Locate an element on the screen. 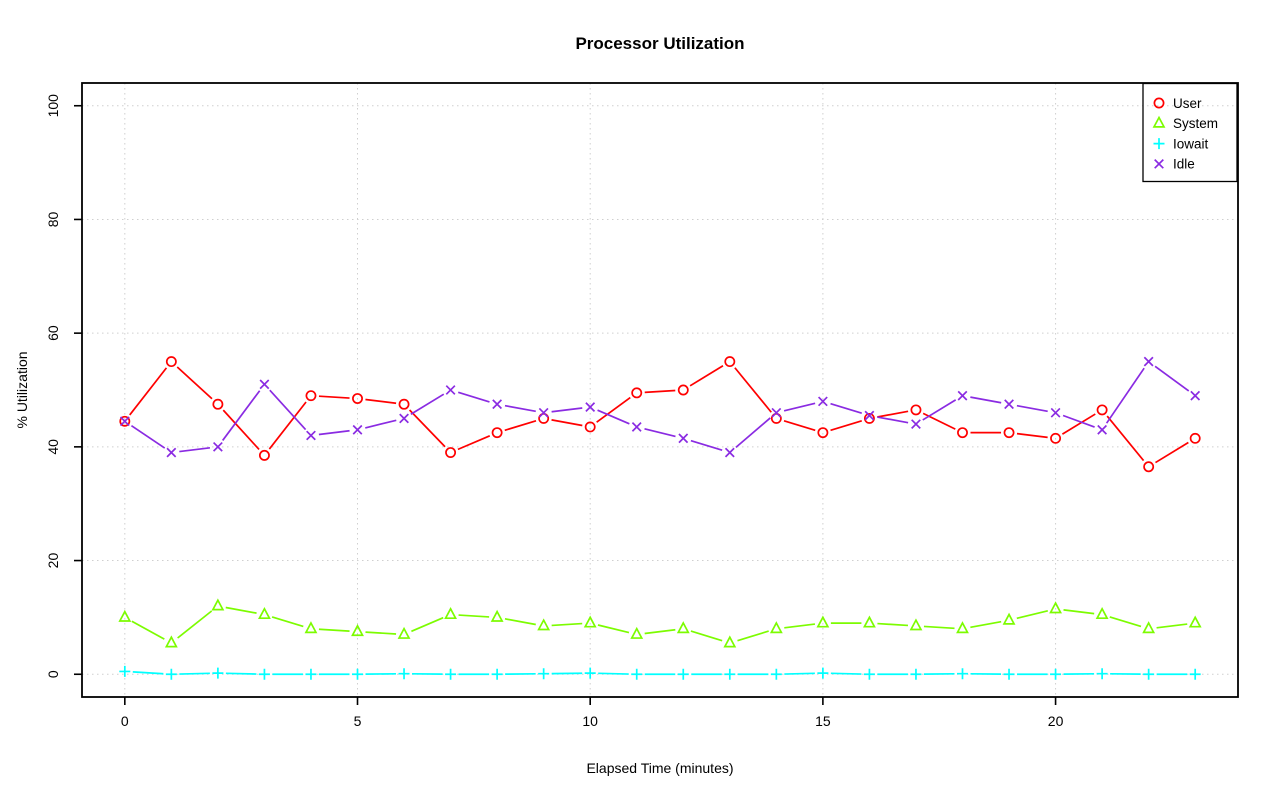 Image resolution: width=1280 pixels, height=801 pixels. legend-item-user: User is located at coordinates (1177, 103).